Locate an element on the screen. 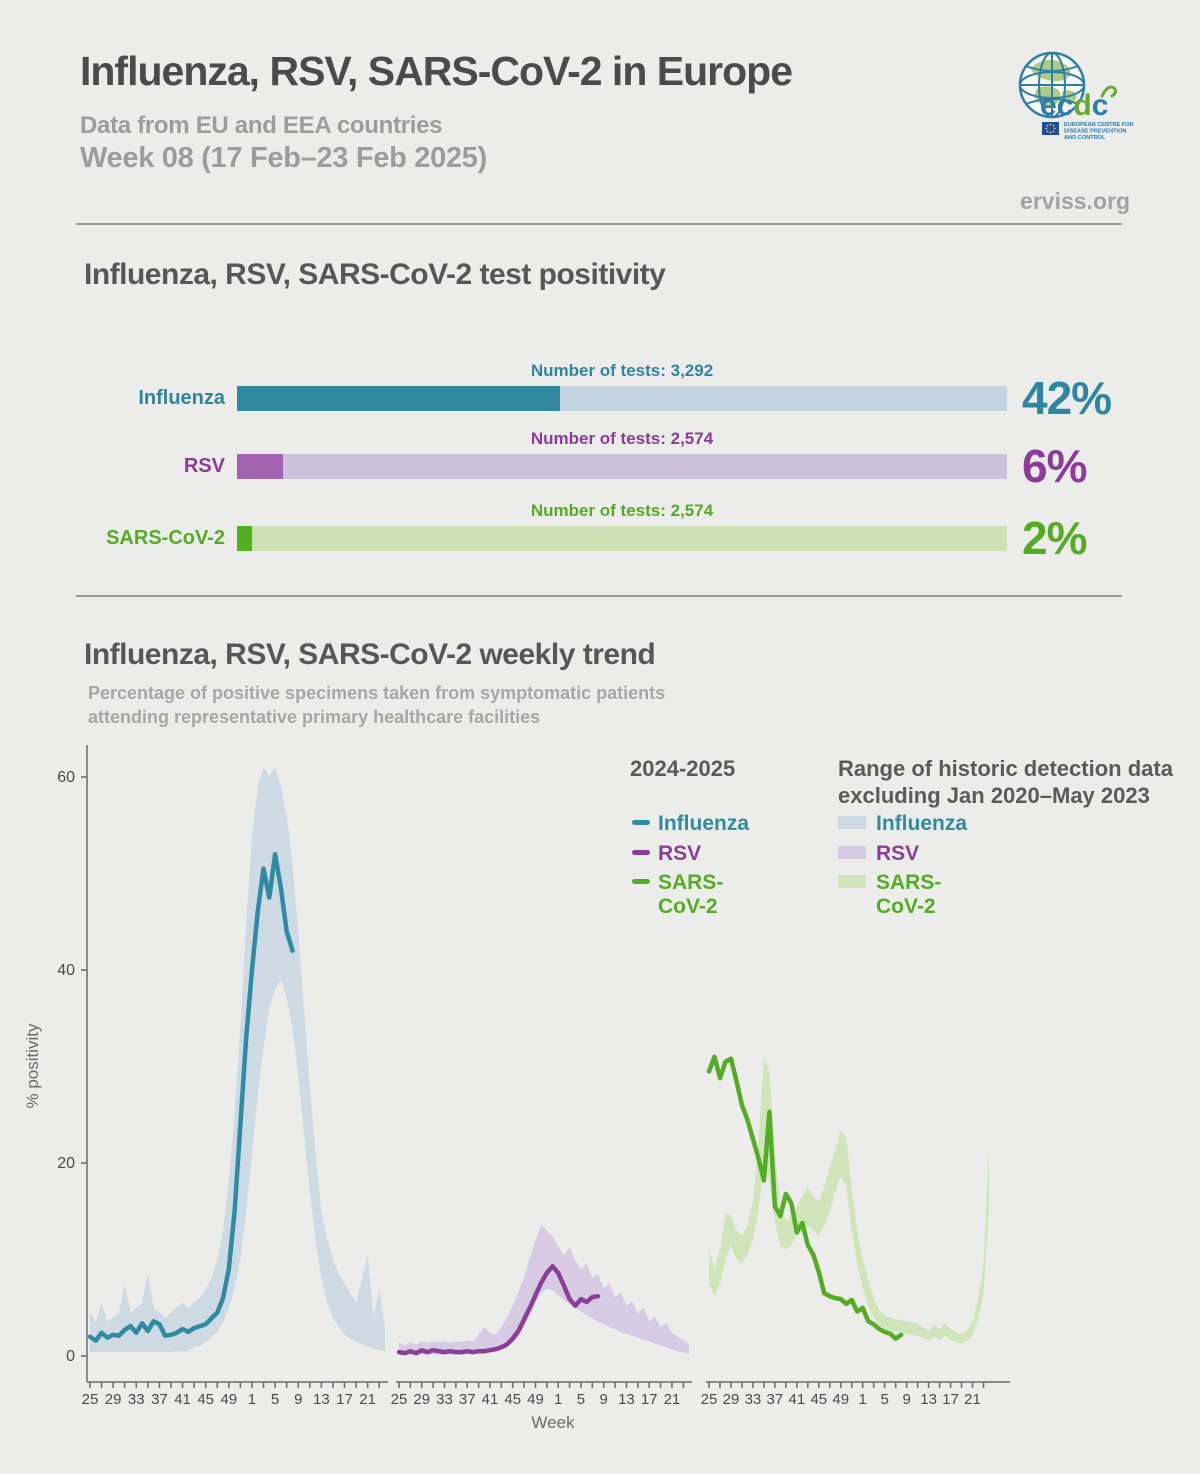  sars-bar-label: SARS-CoV-2 is located at coordinates (165, 538).